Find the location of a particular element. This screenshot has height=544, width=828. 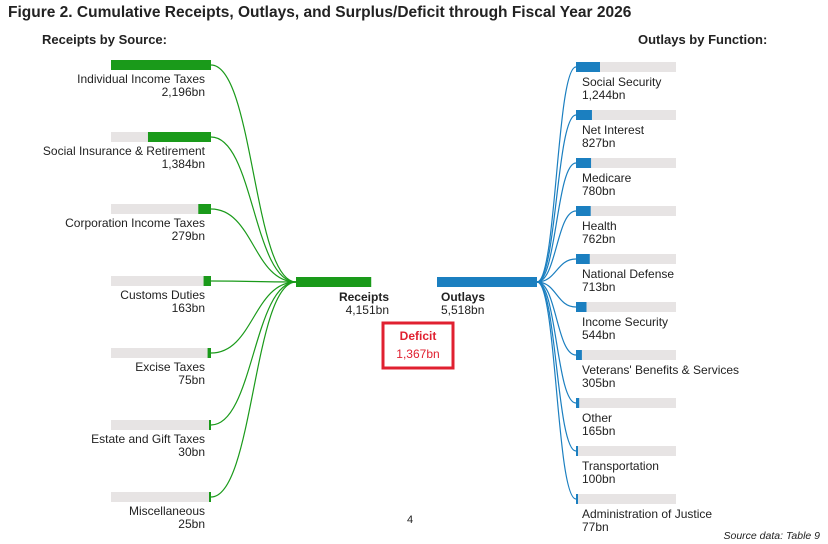

outlay-bar-national-defense is located at coordinates (583, 259).